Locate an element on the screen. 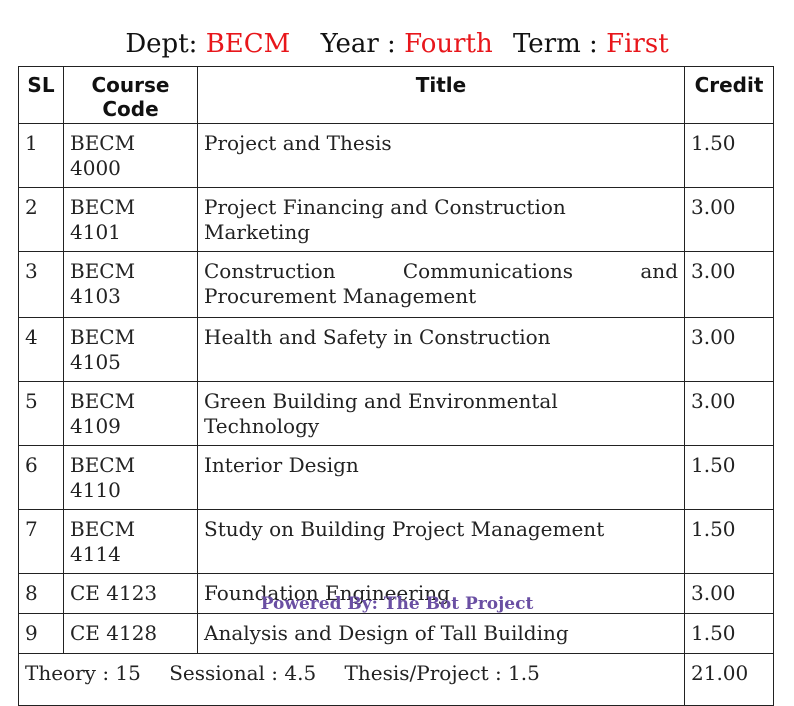  cell-title-line1: Construction Communications and is located at coordinates (441, 271).